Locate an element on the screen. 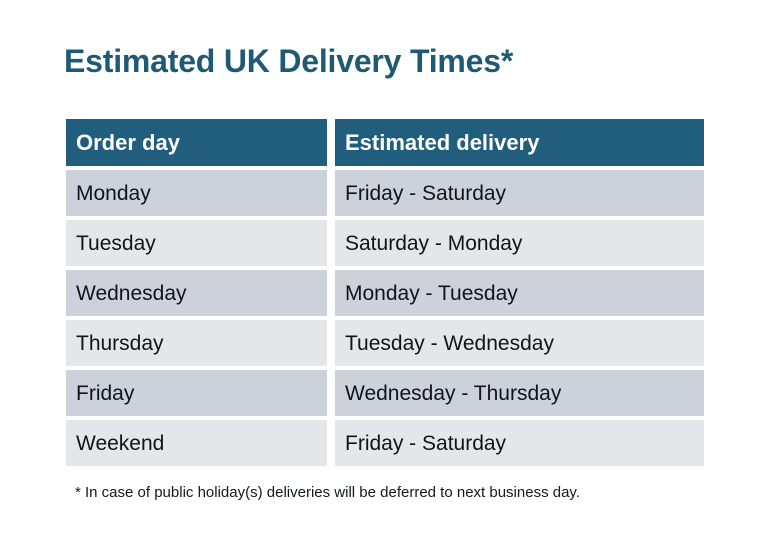  table-row: Tuesday Saturday - Monday is located at coordinates (385, 243).